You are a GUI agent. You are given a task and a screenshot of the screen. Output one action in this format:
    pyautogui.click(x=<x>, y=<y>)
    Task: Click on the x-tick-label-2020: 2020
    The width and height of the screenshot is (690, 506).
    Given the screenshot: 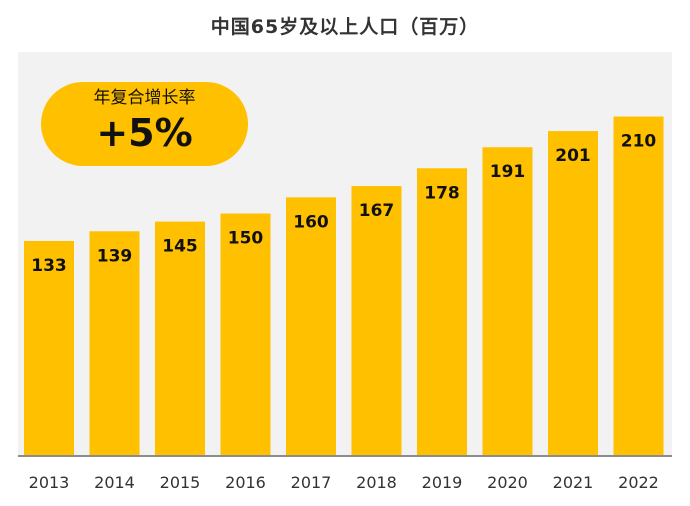 What is the action you would take?
    pyautogui.click(x=507, y=482)
    